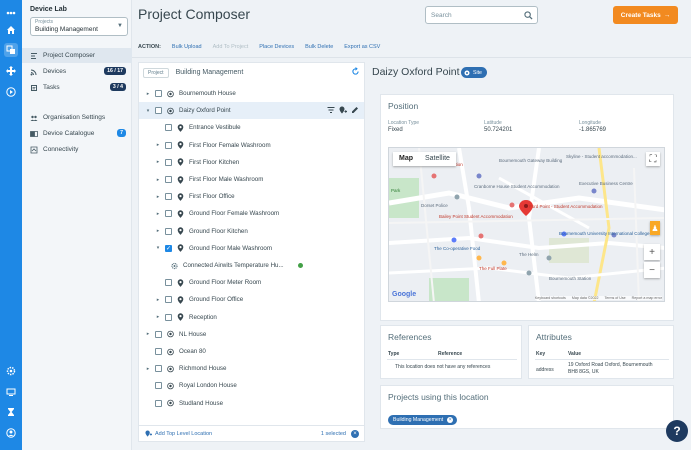 The image size is (691, 450). I want to click on filter-icon, so click(331, 110).